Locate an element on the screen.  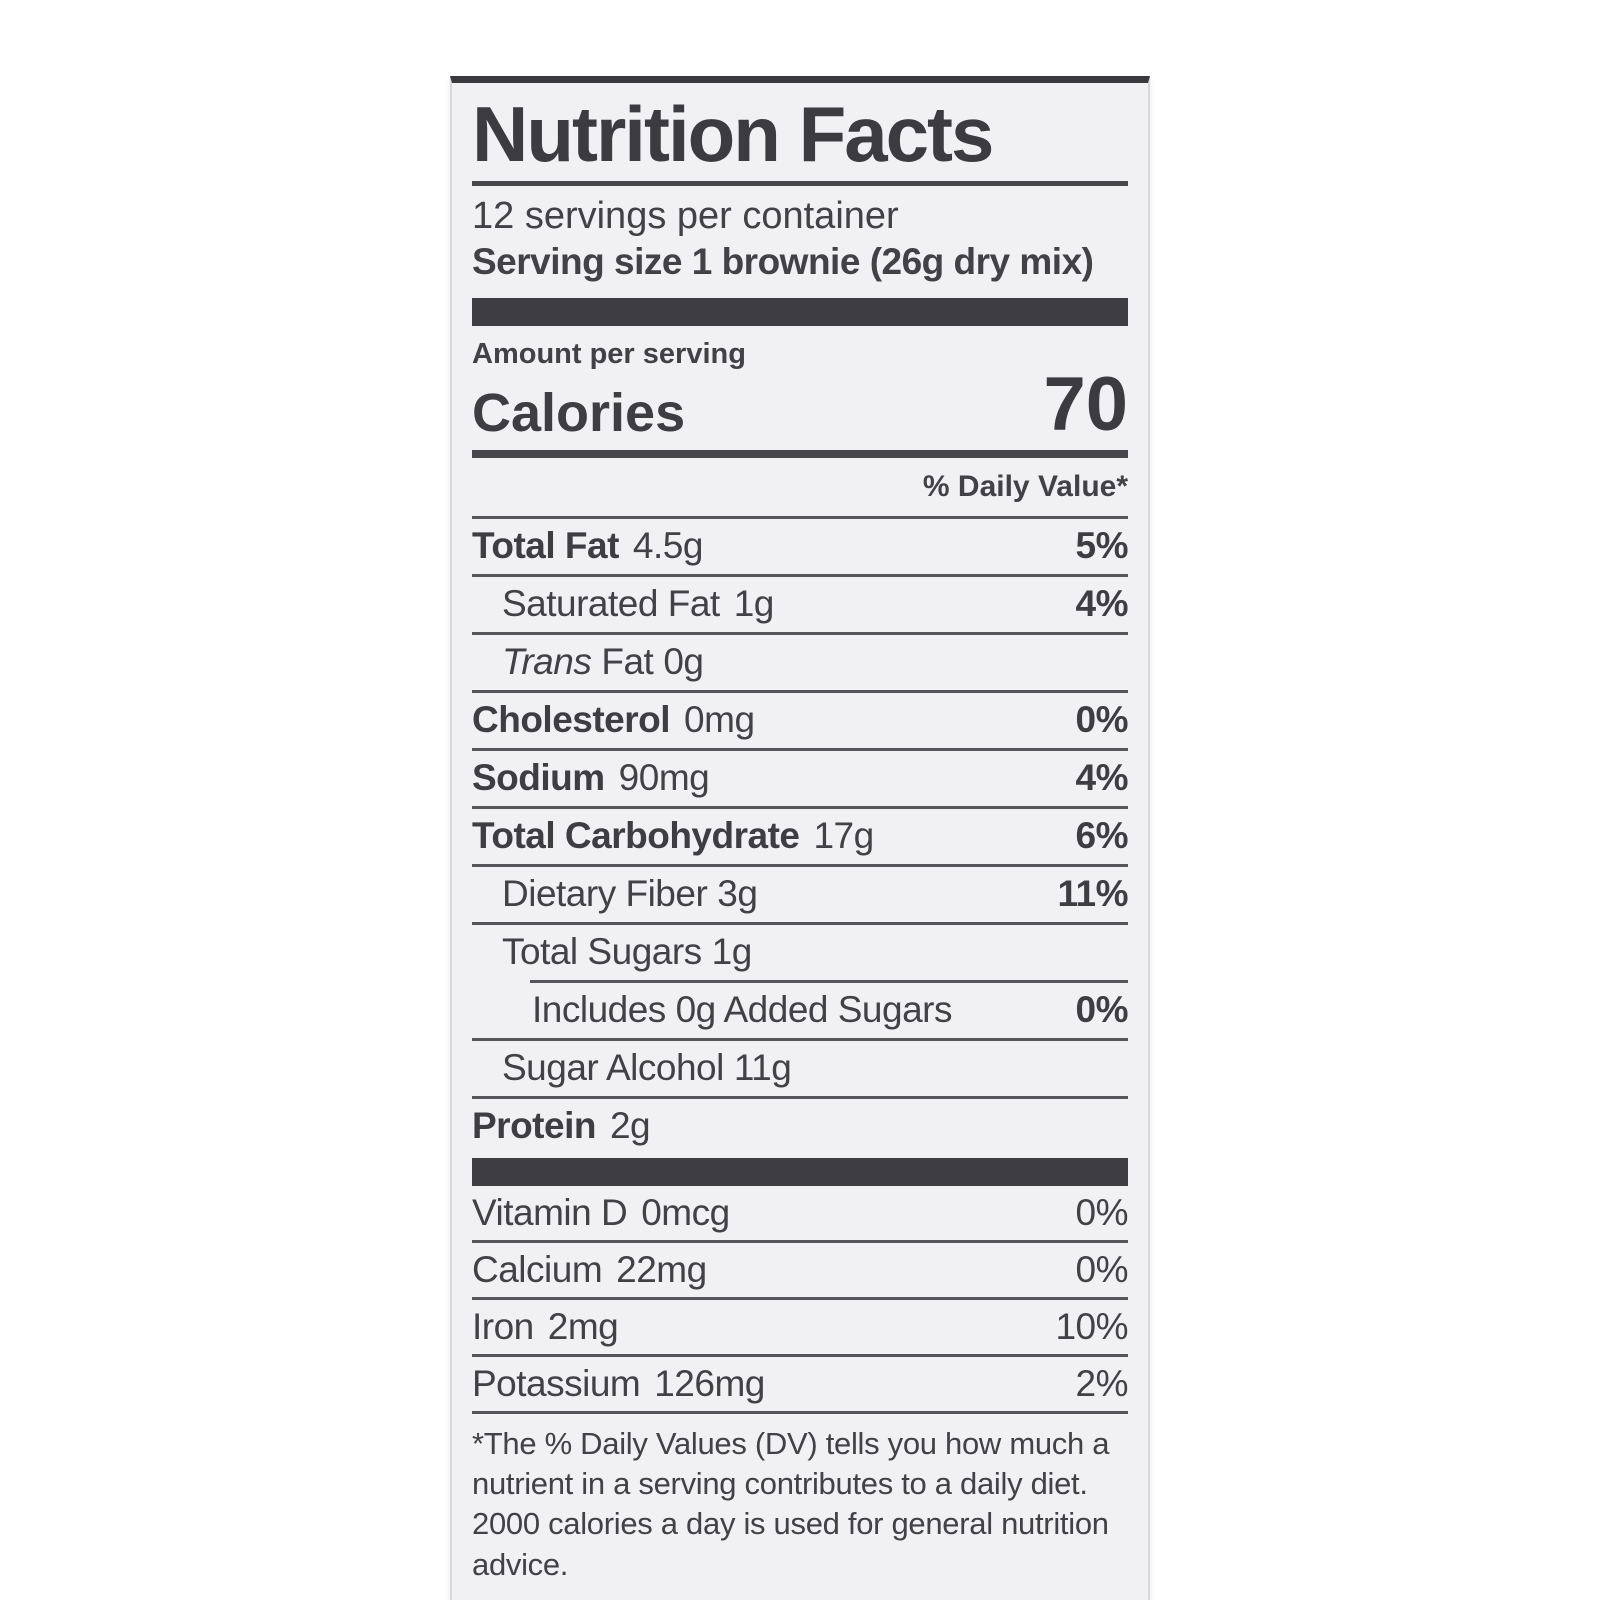
serving-size-line: Serving size 1 brownie (26g dry mix) is located at coordinates (800, 261).